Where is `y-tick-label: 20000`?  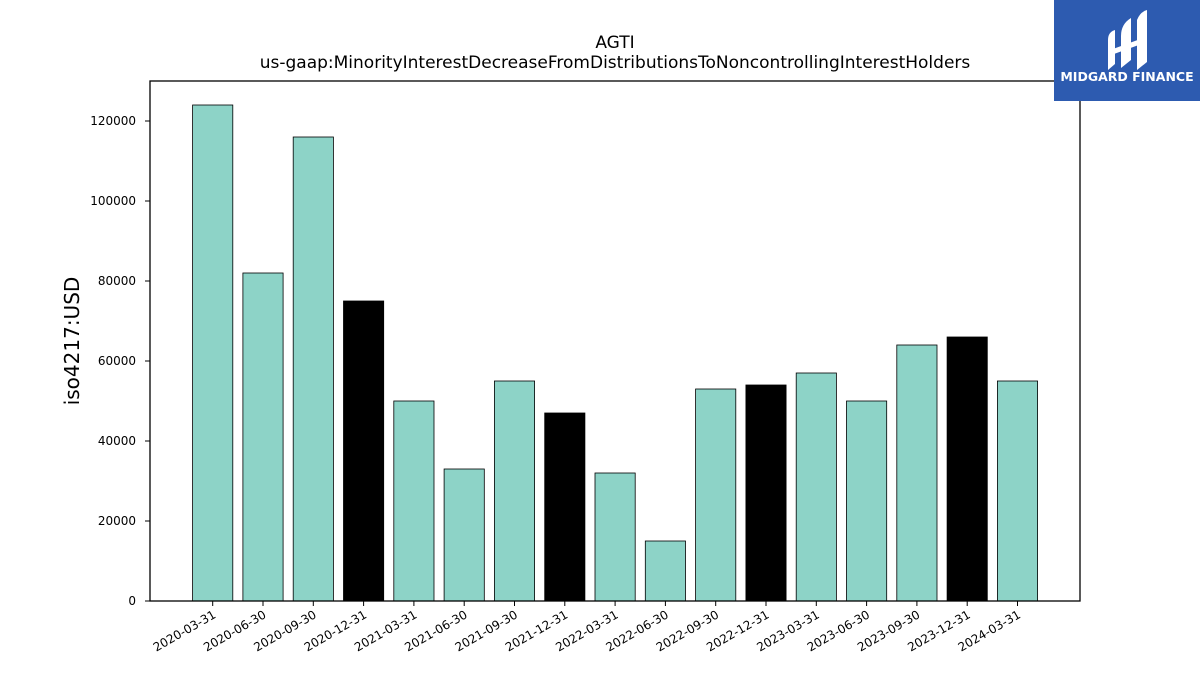
y-tick-label: 20000 is located at coordinates (117, 521).